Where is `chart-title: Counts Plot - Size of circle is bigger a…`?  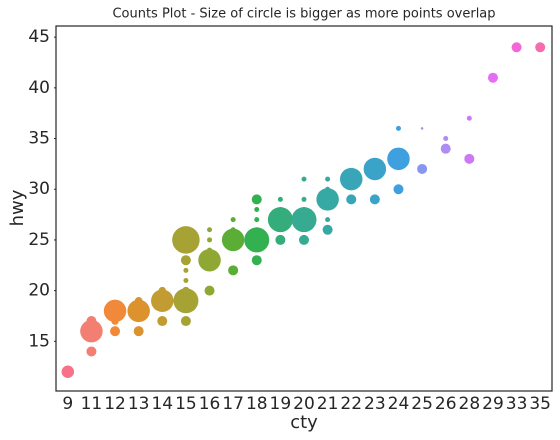
chart-title: Counts Plot - Size of circle is bigger a… is located at coordinates (303, 14).